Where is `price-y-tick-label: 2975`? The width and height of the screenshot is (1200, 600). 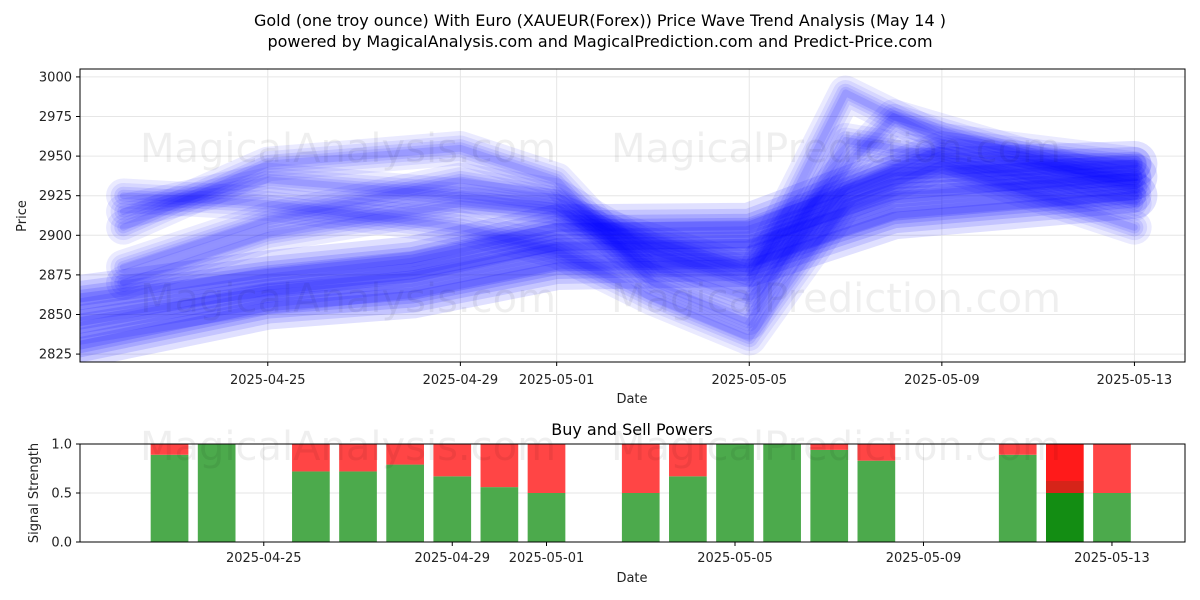 price-y-tick-label: 2975 is located at coordinates (55, 117).